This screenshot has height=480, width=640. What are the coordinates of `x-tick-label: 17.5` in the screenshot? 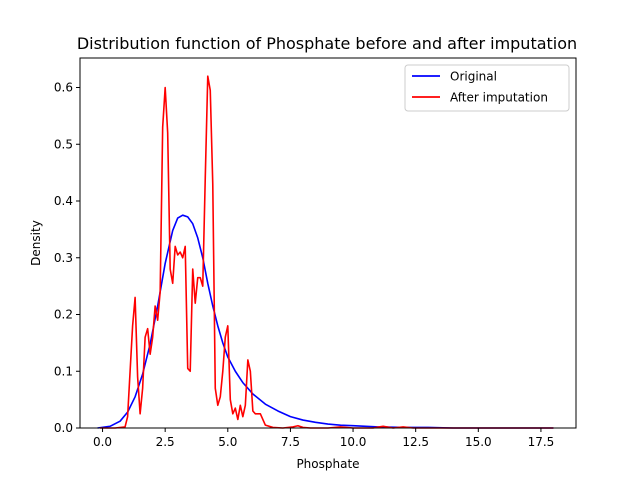 It's located at (541, 442).